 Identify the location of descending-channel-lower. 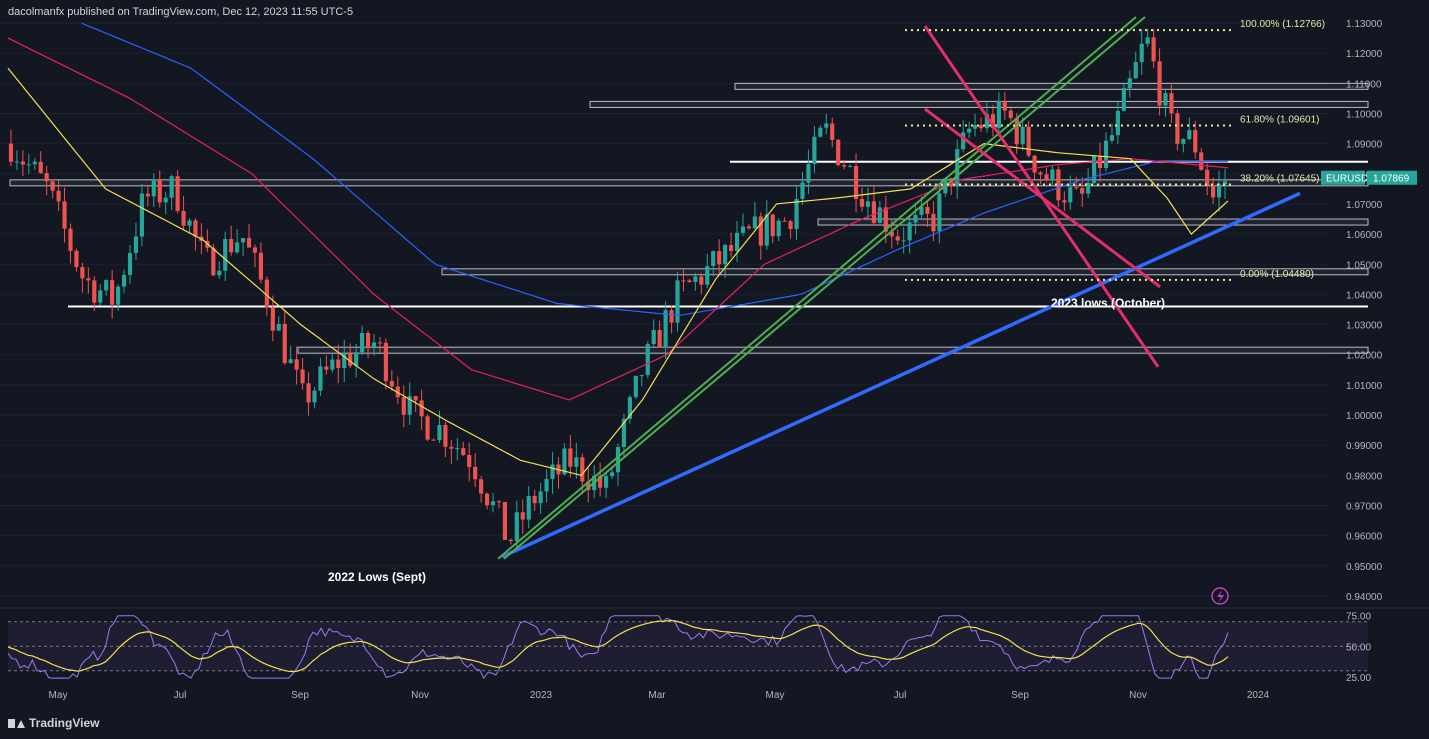
(1042, 198).